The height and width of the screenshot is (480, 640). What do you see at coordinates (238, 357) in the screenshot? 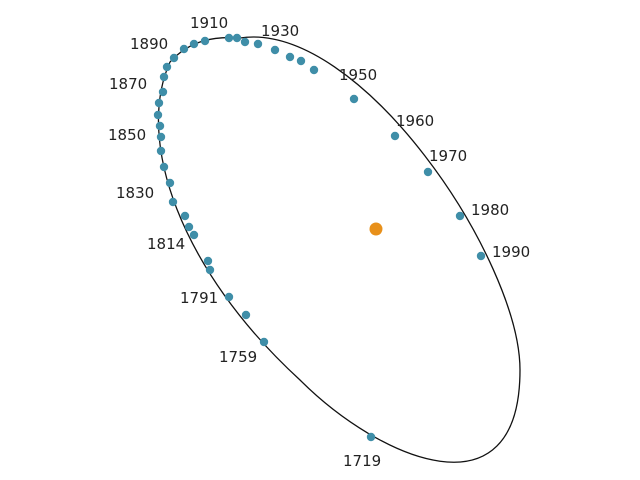
I see `year-label-1759: 1759` at bounding box center [238, 357].